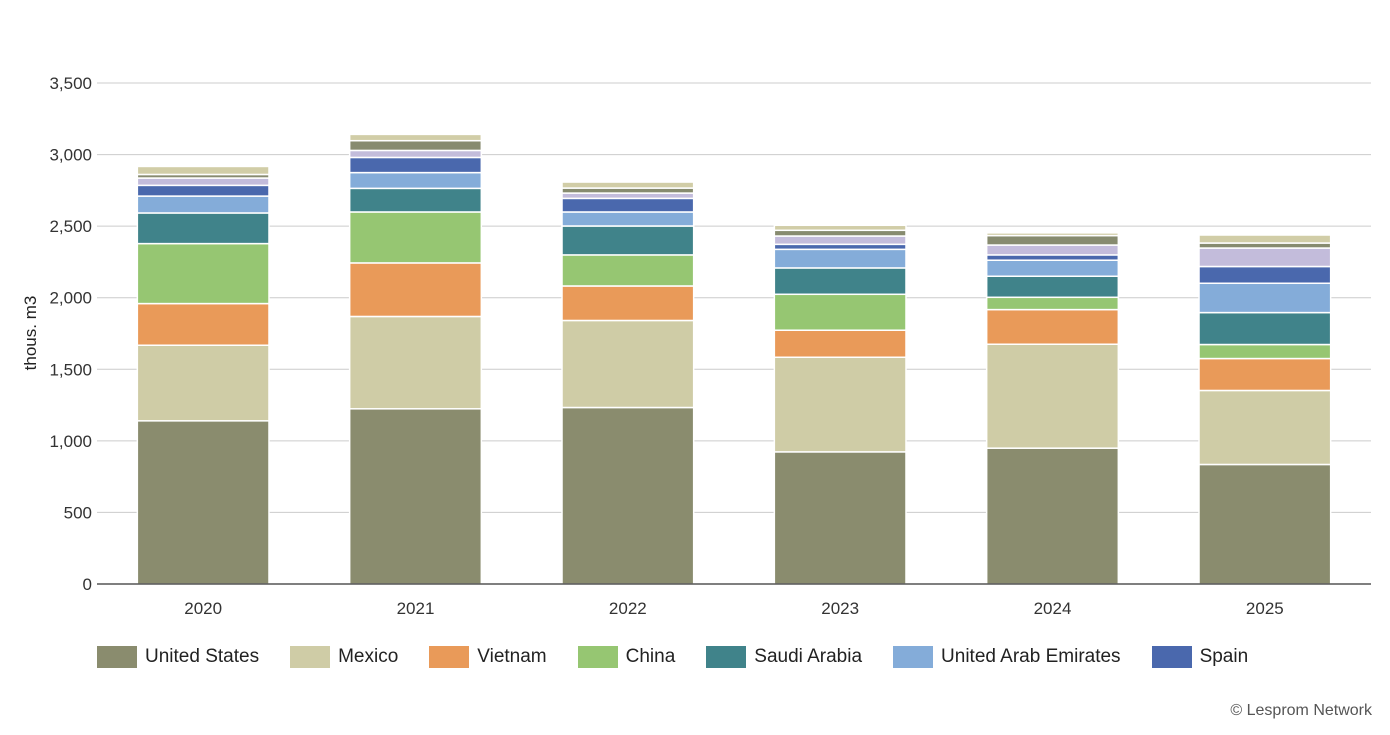  Describe the element at coordinates (70, 226) in the screenshot. I see `y-tick-label: 2,500` at that location.